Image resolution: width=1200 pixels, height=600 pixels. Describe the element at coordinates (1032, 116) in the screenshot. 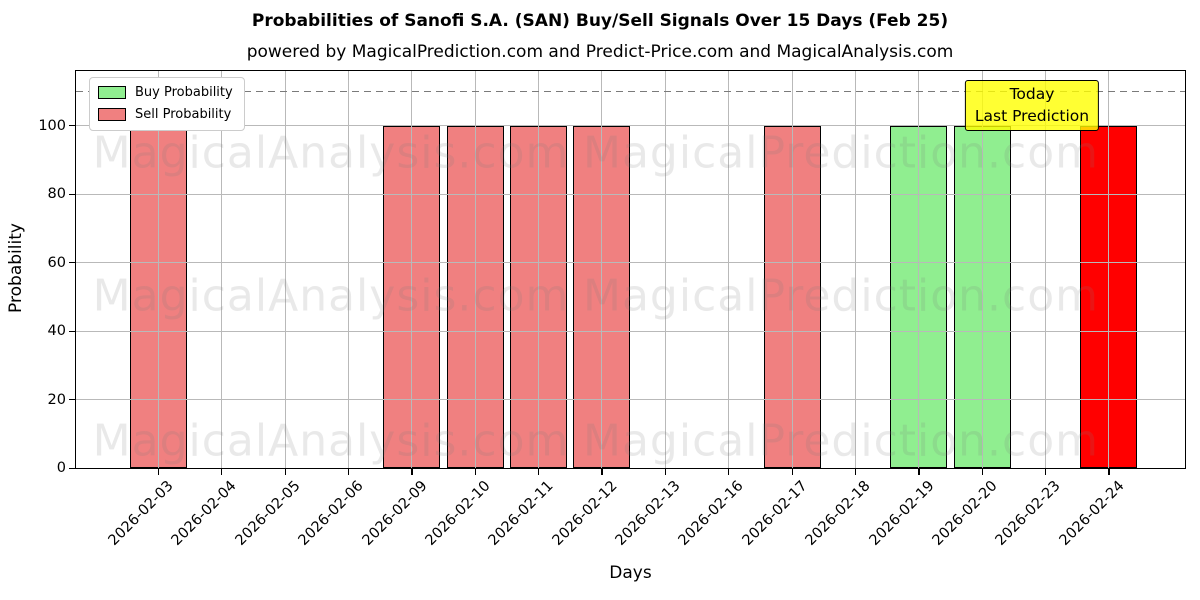

I see `today-annotation-line2: Last Prediction` at that location.